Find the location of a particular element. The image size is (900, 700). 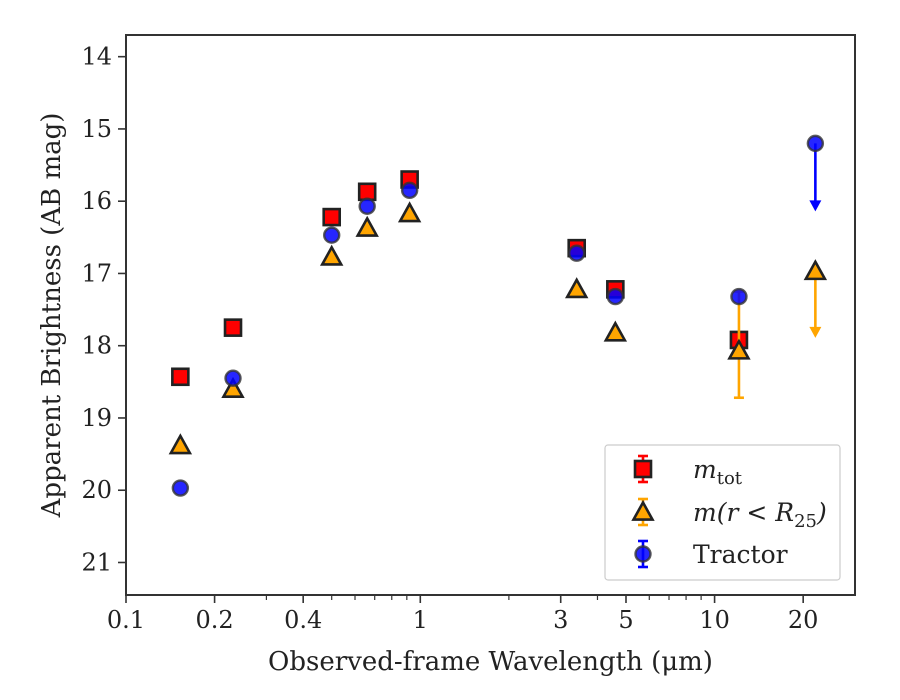

x-tick-label: 1 is located at coordinates (420, 620).